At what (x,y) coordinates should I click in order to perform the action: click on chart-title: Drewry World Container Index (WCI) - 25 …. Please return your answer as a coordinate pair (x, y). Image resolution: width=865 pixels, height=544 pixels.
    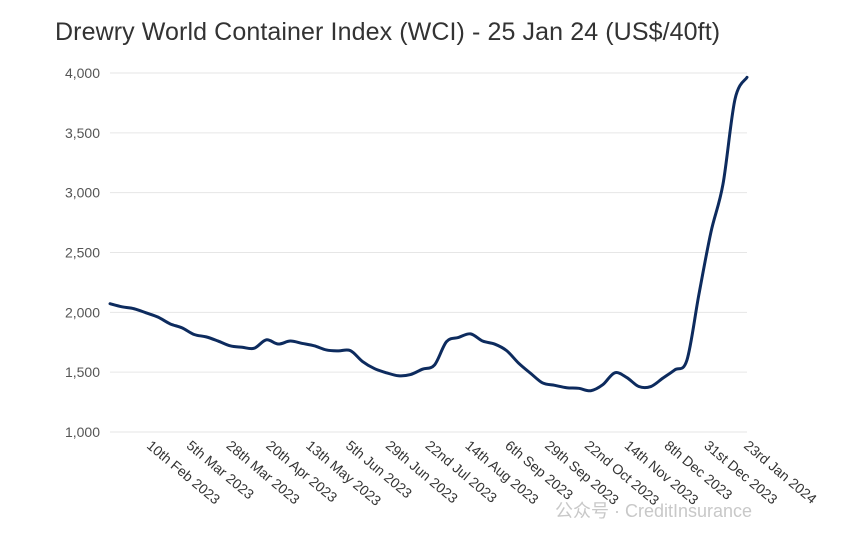
    Looking at the image, I should click on (388, 32).